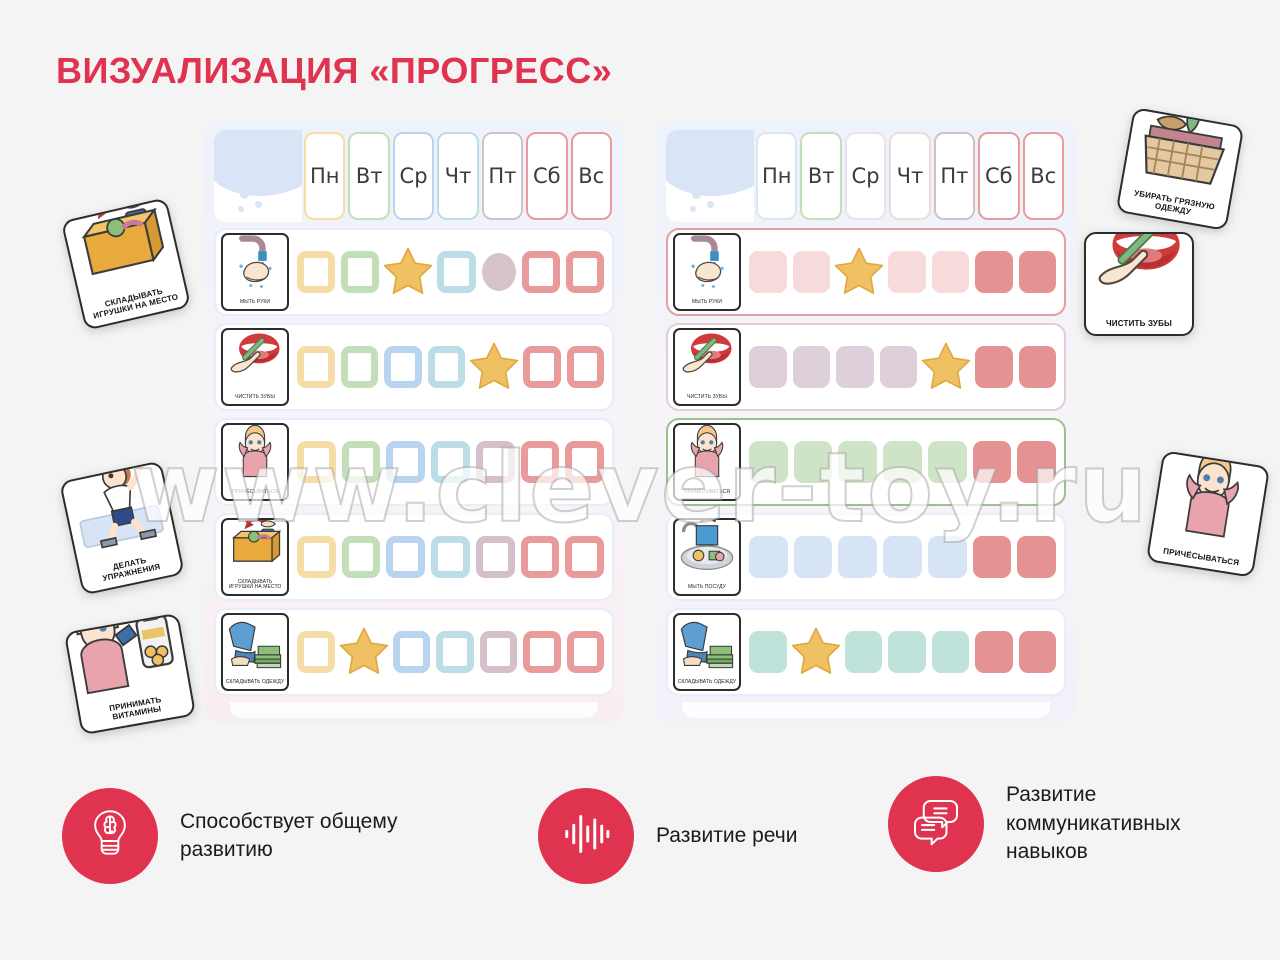  Describe the element at coordinates (707, 557) in the screenshot. I see `task-pictogram-card: МЫТЬ ПОСУДУ` at that location.